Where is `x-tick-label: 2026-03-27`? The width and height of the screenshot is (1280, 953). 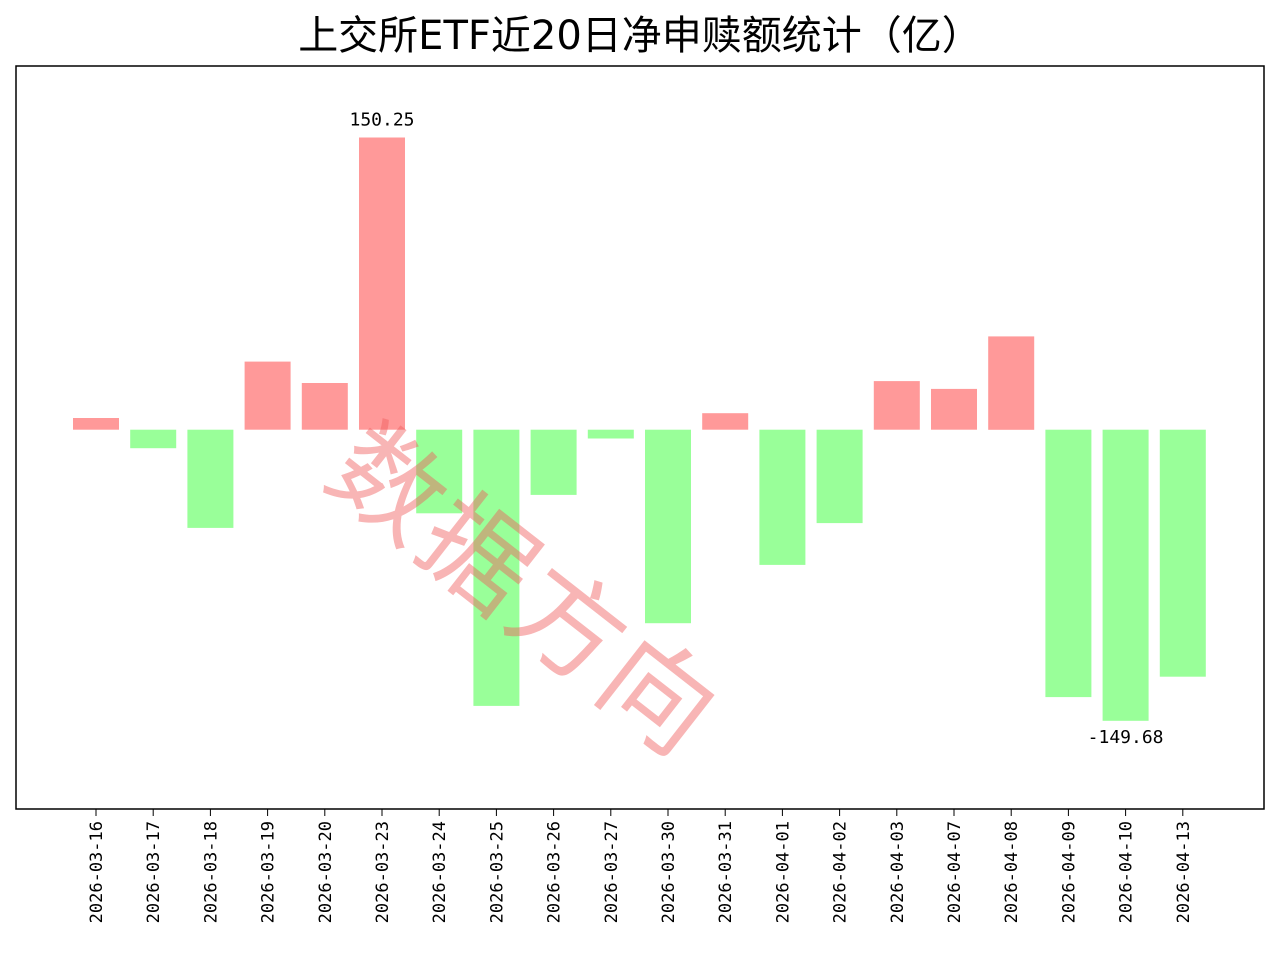
x-tick-label: 2026-03-27 is located at coordinates (612, 872).